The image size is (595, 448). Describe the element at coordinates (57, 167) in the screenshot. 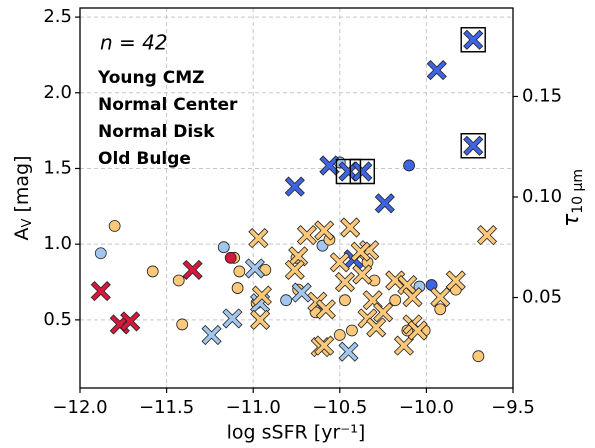

I see `y-tick-label: 1.5` at that location.